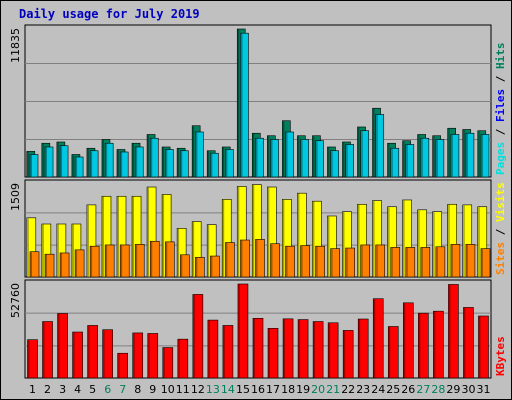 The width and height of the screenshot is (512, 400). Describe the element at coordinates (152, 389) in the screenshot. I see `x-tick-label: 9` at that location.